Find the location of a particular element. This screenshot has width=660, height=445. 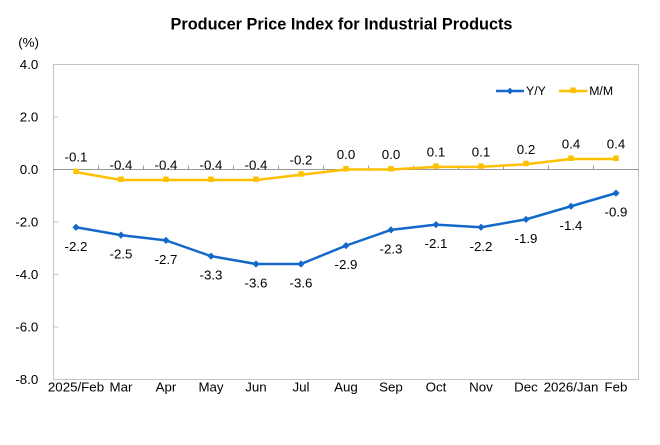

svg-text: Nov is located at coordinates (481, 387).